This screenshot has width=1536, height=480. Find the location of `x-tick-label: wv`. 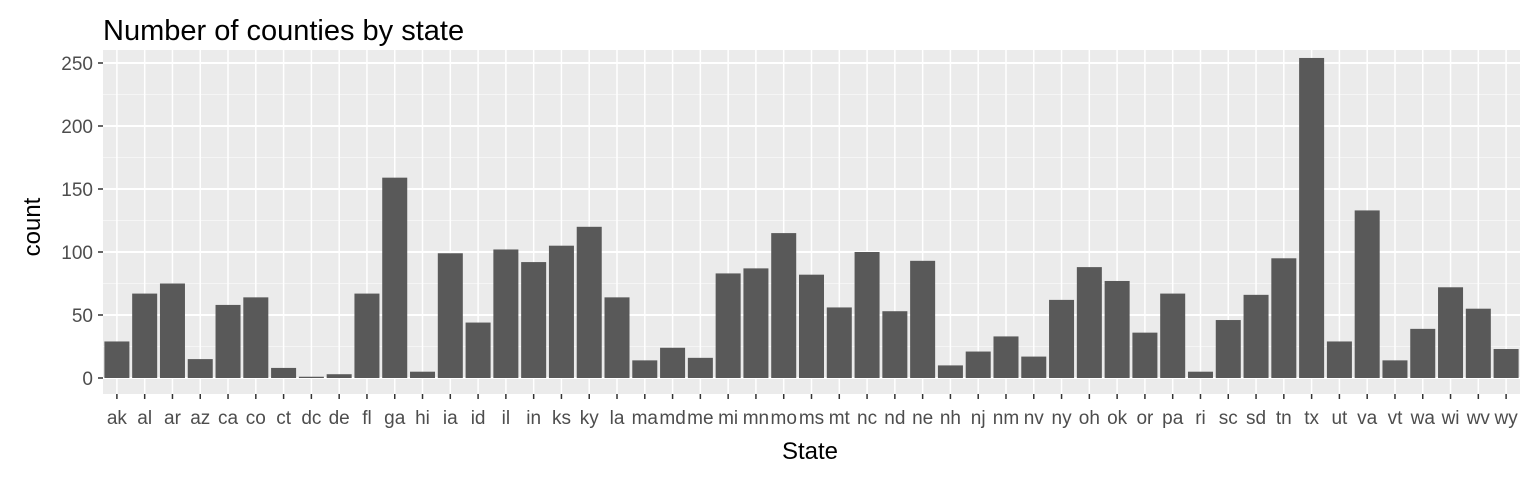

x-tick-label: wv is located at coordinates (1478, 418).